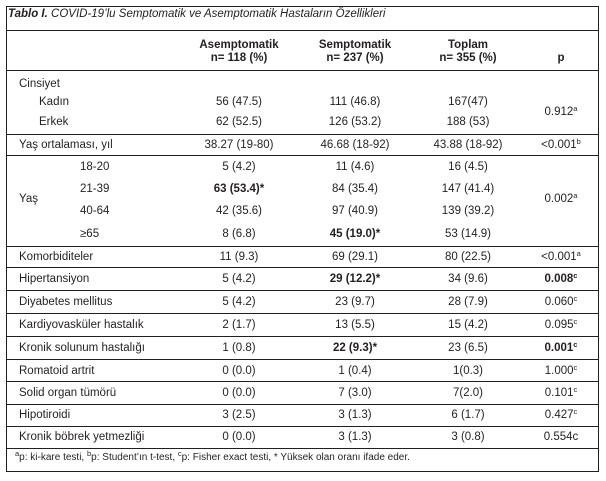 The width and height of the screenshot is (606, 481). What do you see at coordinates (355, 122) in the screenshot?
I see `cell-erkek-semptomatik: 126 (53.2)` at bounding box center [355, 122].